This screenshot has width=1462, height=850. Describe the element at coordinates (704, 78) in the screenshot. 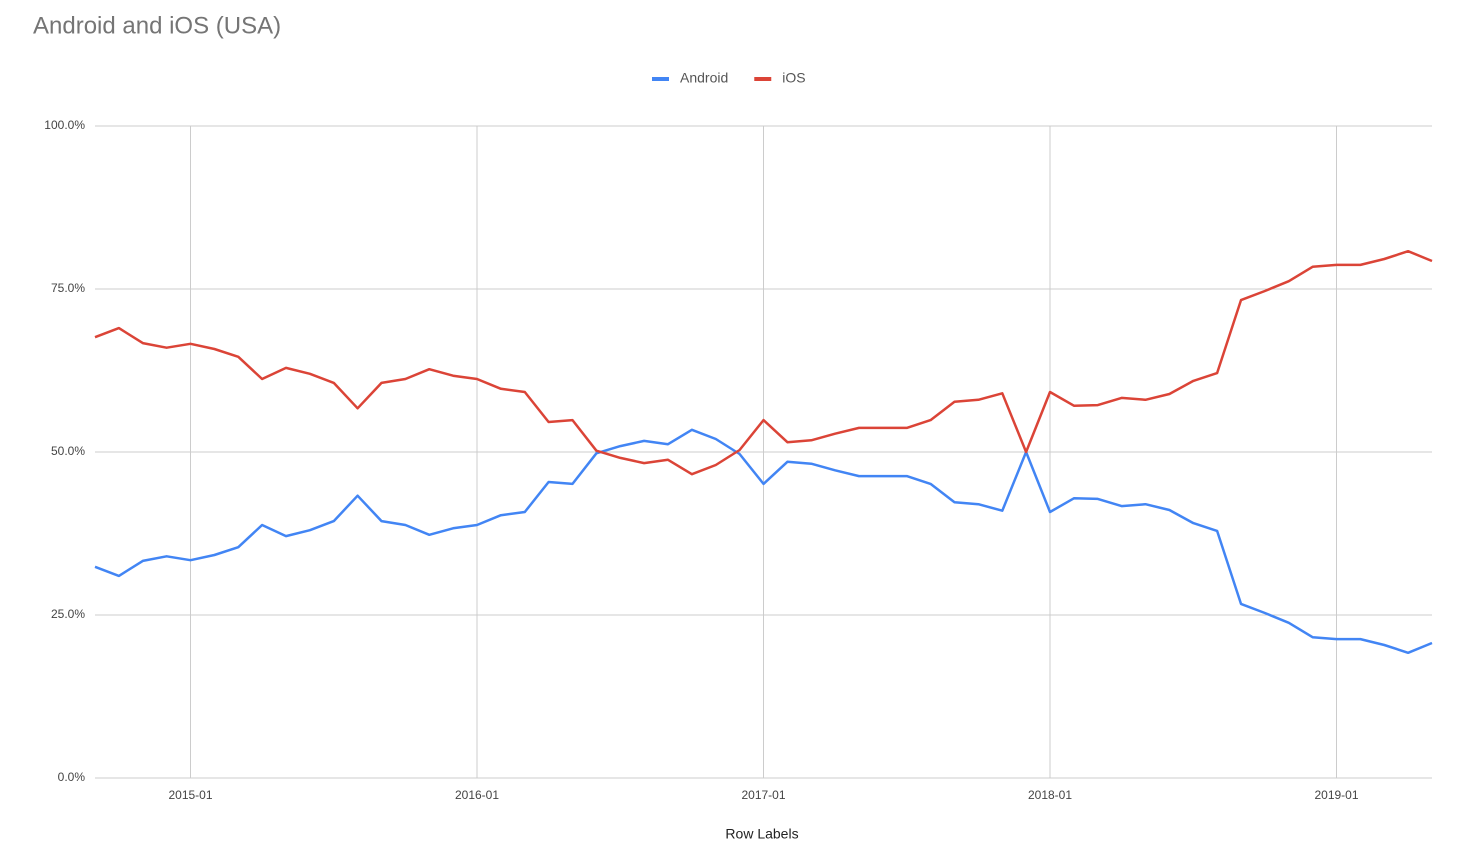

I see `legend-label: Android` at that location.